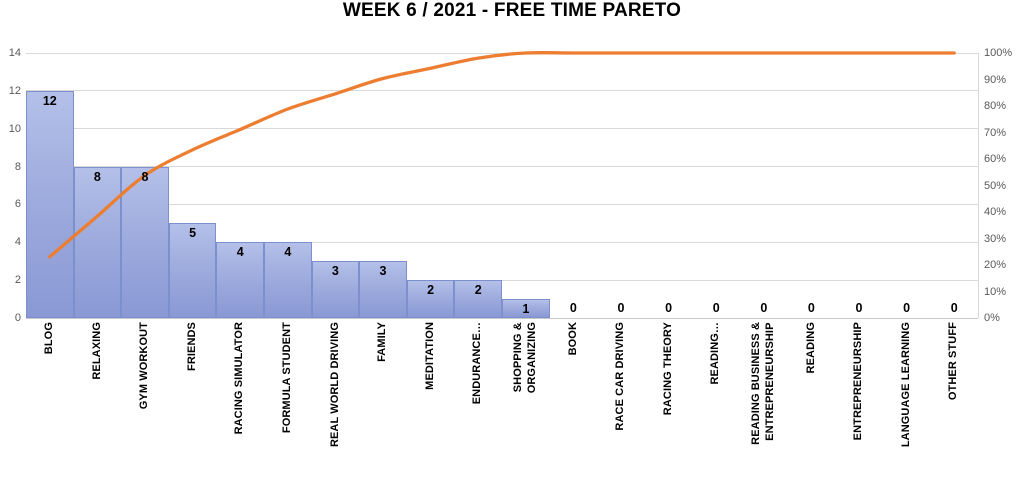  Describe the element at coordinates (239, 378) in the screenshot. I see `category-label-racing-simulator: RACING SIMULATOR` at that location.